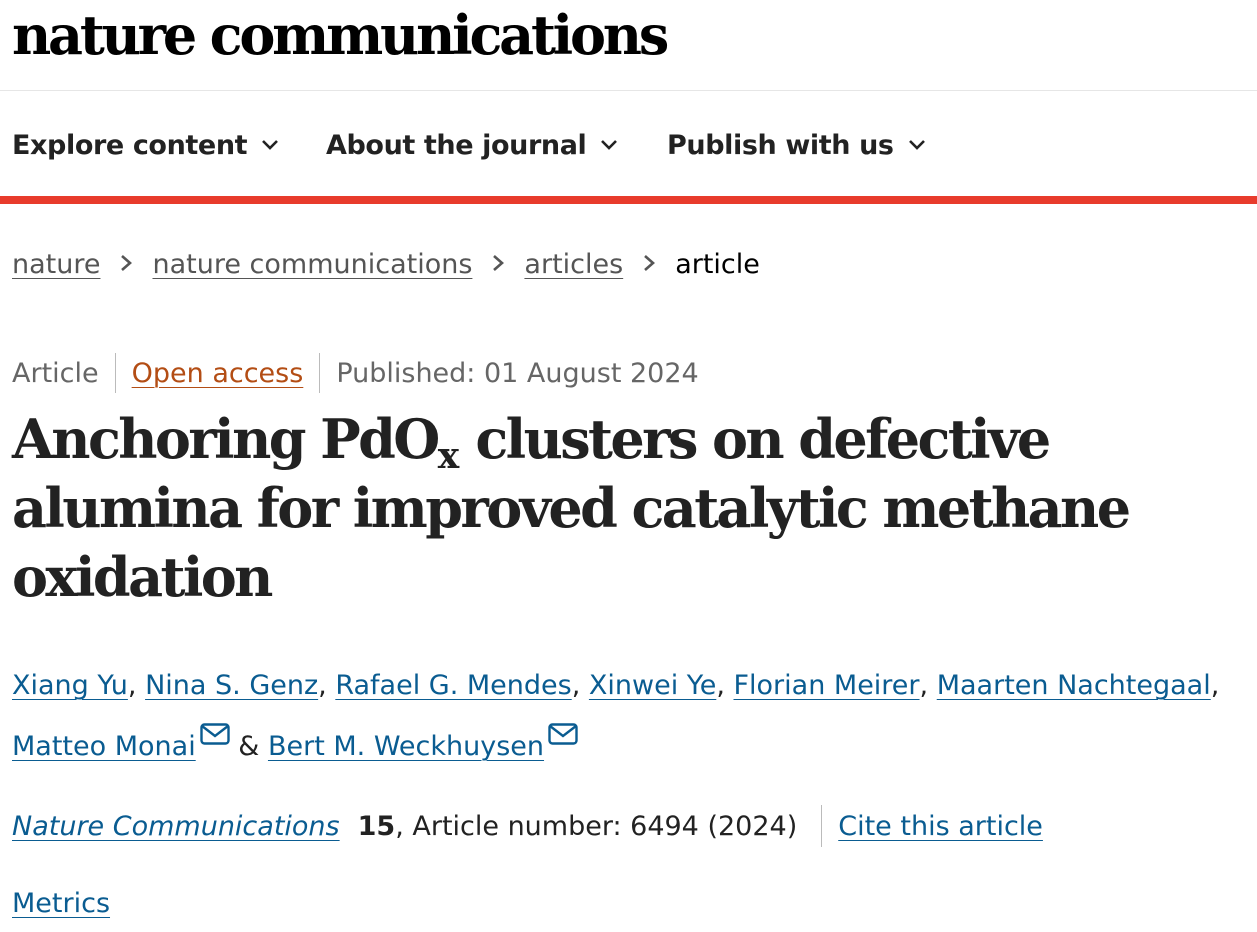 The width and height of the screenshot is (1257, 932). I want to click on metrics-link: Metrics, so click(61, 903).